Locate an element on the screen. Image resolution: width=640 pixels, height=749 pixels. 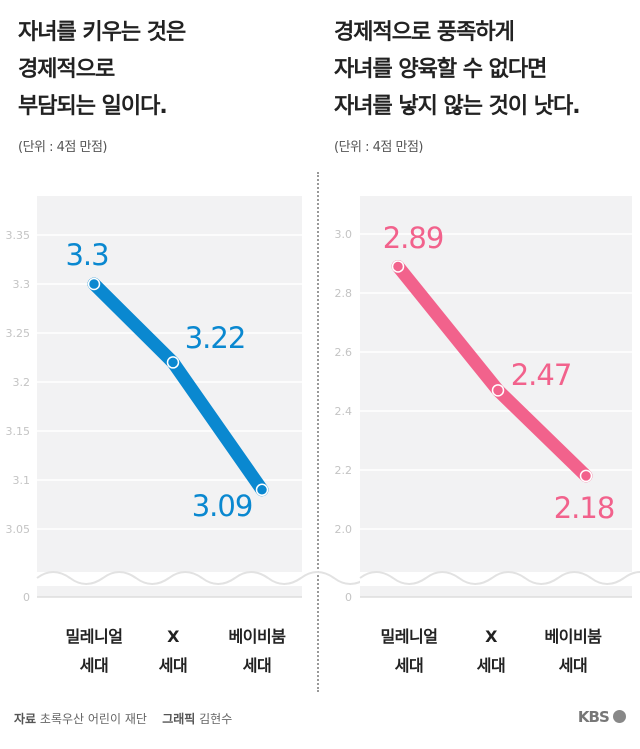
right-category-1: X 세대 is located at coordinates (491, 651).